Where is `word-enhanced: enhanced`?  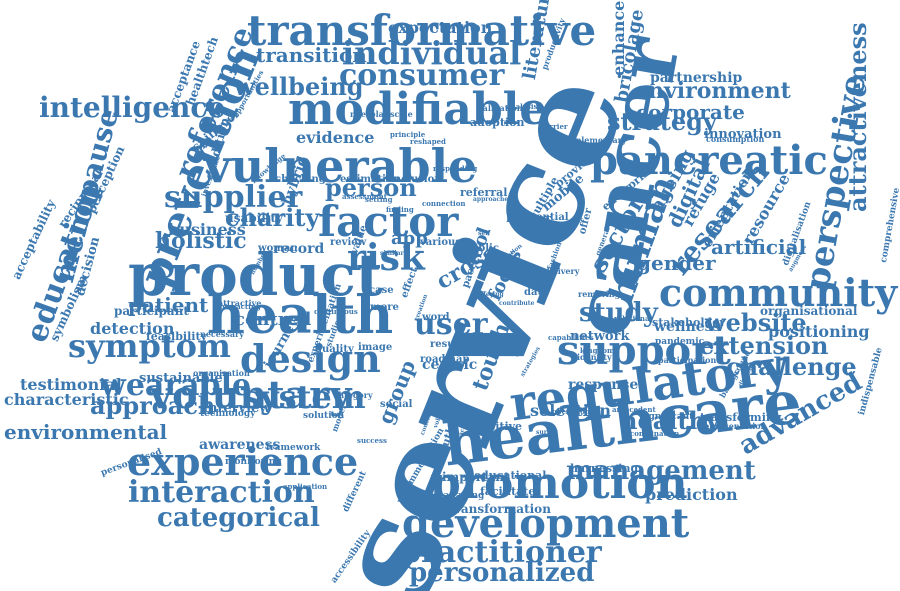
word-enhanced: enhanced is located at coordinates (618, 38).